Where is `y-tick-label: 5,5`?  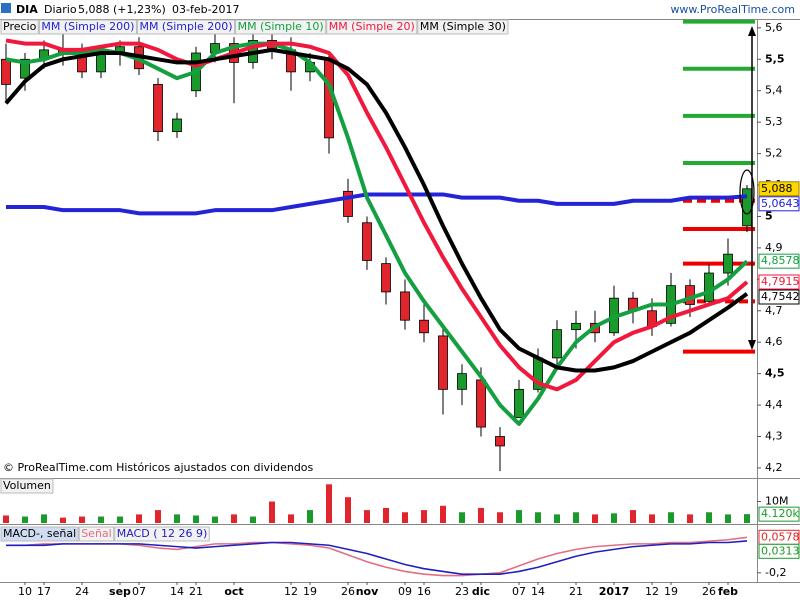
y-tick-label: 5,5 is located at coordinates (775, 58).